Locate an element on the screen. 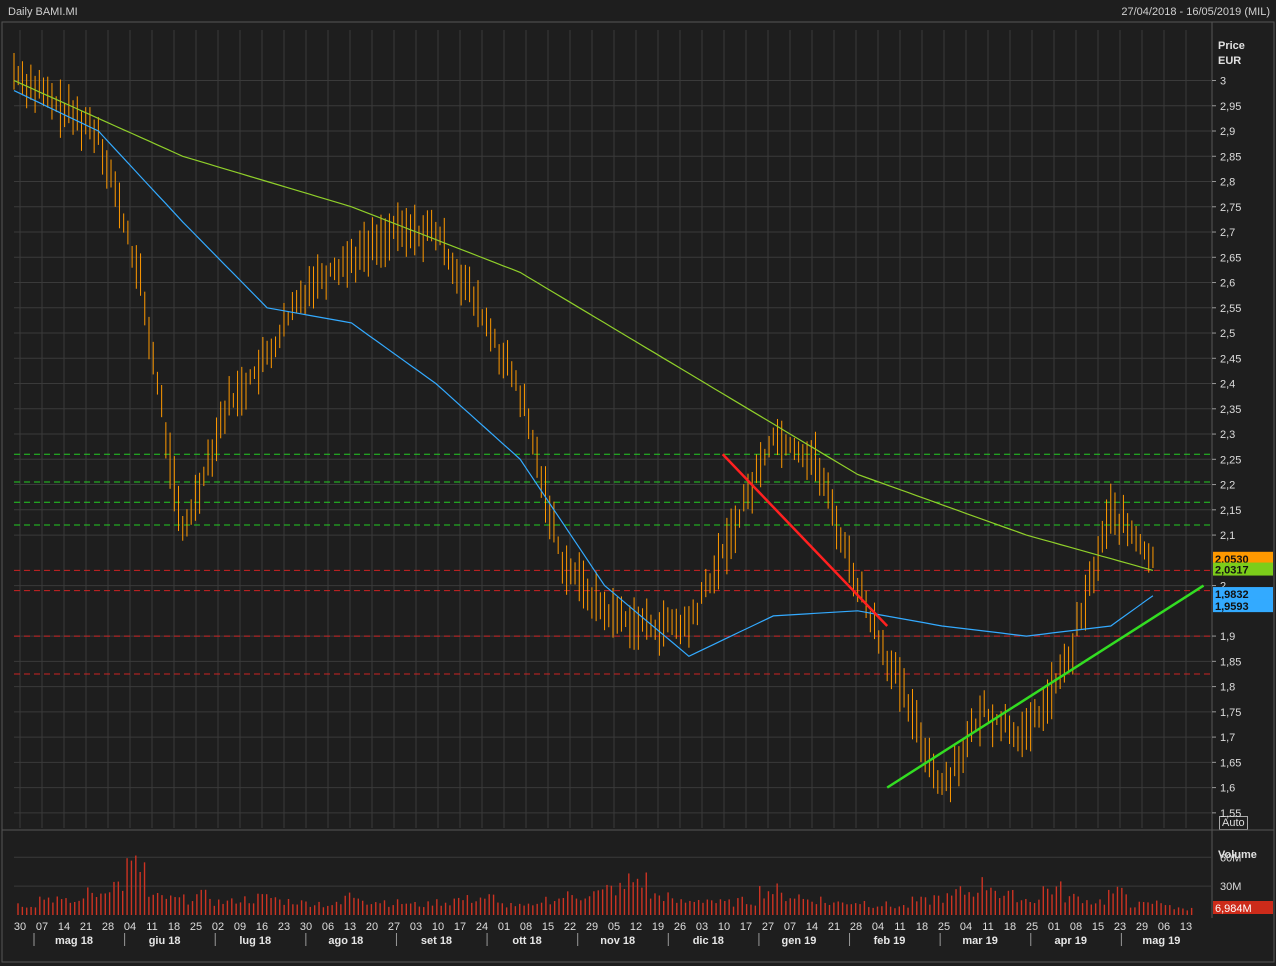 The image size is (1276, 966). price-tick-label: 2,2 is located at coordinates (1227, 486).